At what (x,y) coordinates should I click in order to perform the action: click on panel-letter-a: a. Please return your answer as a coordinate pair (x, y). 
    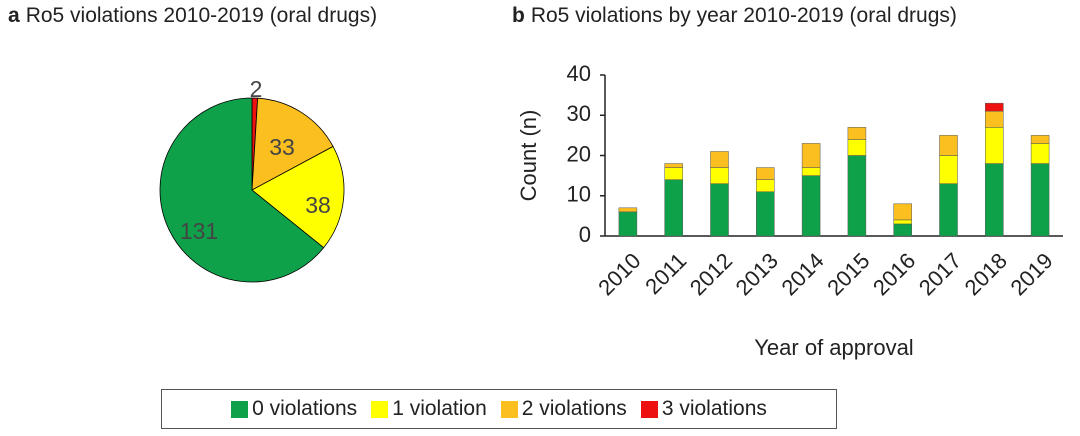
    Looking at the image, I should click on (14, 15).